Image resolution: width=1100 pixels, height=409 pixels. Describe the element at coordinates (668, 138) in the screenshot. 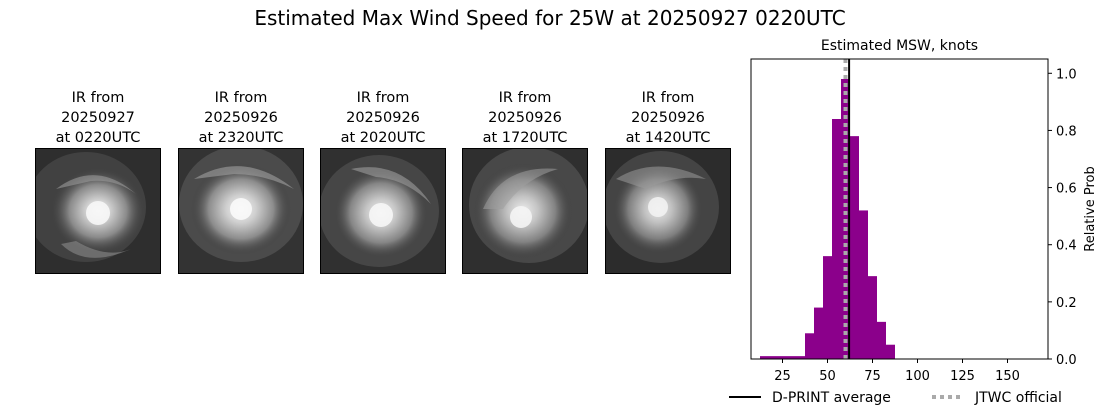

I see `ir-title-time: at 1420UTC` at that location.